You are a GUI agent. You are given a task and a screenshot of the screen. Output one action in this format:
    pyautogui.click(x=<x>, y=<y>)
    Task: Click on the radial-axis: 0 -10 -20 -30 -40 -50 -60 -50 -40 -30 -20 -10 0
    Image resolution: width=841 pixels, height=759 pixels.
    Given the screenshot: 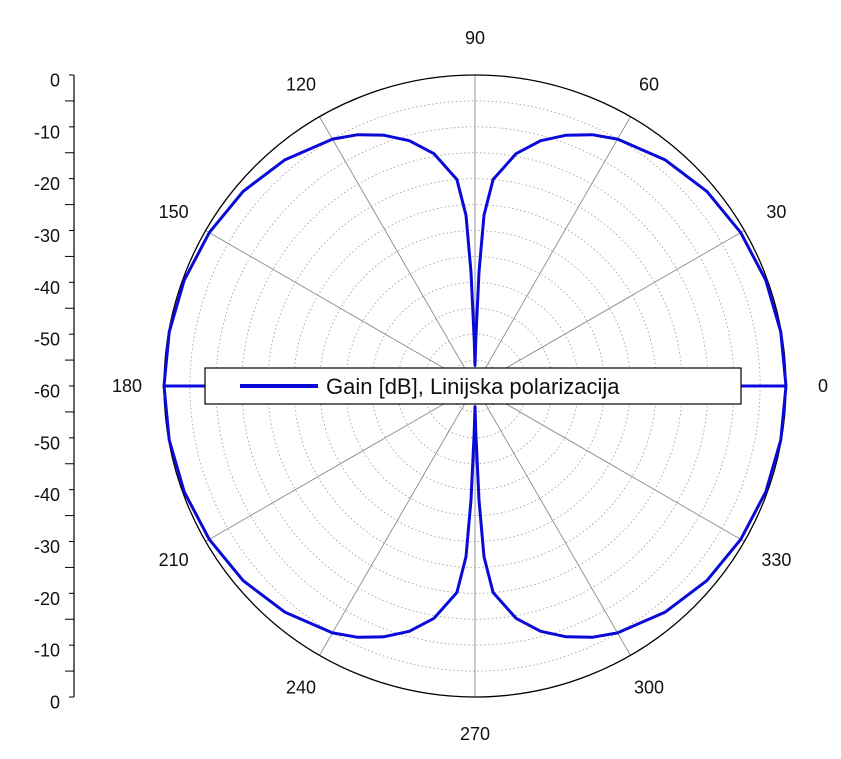 What is the action you would take?
    pyautogui.click(x=54, y=392)
    